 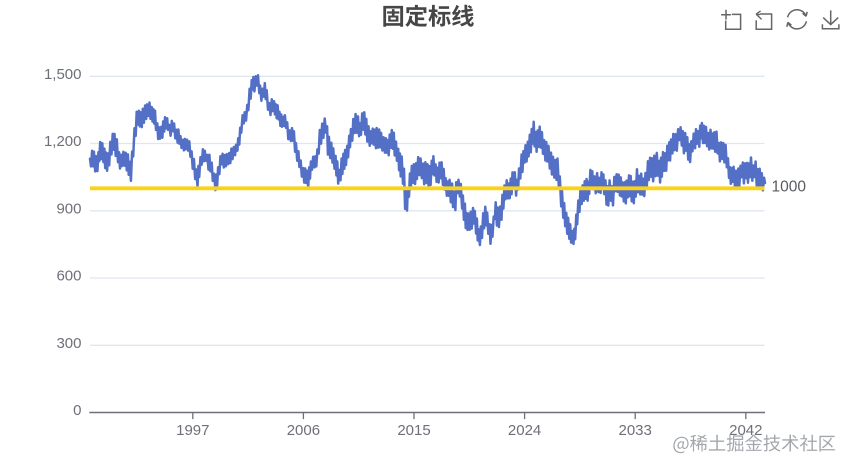 What do you see at coordinates (77, 410) in the screenshot?
I see `svg-text: 0` at bounding box center [77, 410].